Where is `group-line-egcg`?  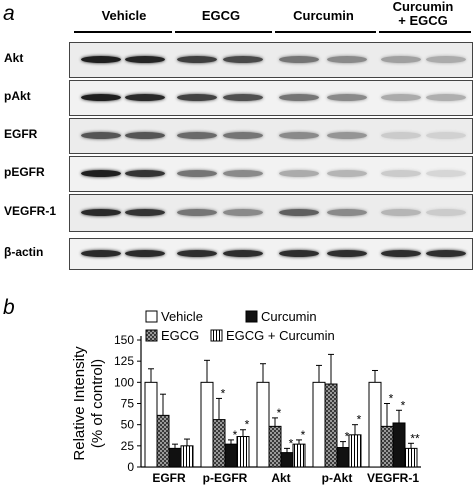 group-line-egcg is located at coordinates (223, 32).